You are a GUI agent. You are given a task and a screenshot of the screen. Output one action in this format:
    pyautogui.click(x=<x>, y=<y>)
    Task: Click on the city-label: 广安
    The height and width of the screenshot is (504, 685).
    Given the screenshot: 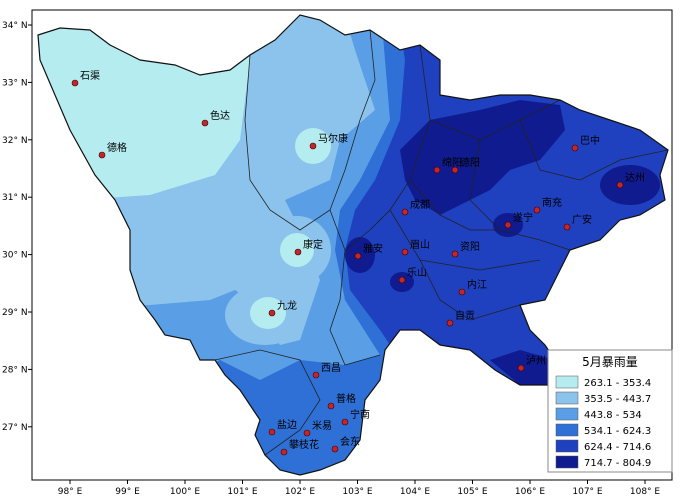 What is the action you would take?
    pyautogui.click(x=582, y=219)
    